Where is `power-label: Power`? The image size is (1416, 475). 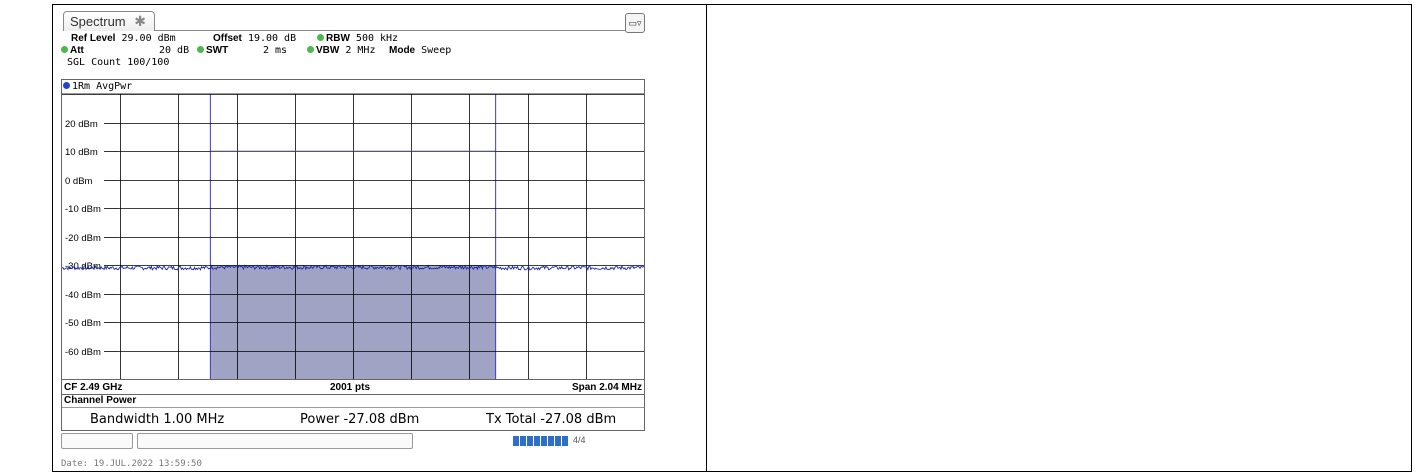 power-label: Power is located at coordinates (320, 419).